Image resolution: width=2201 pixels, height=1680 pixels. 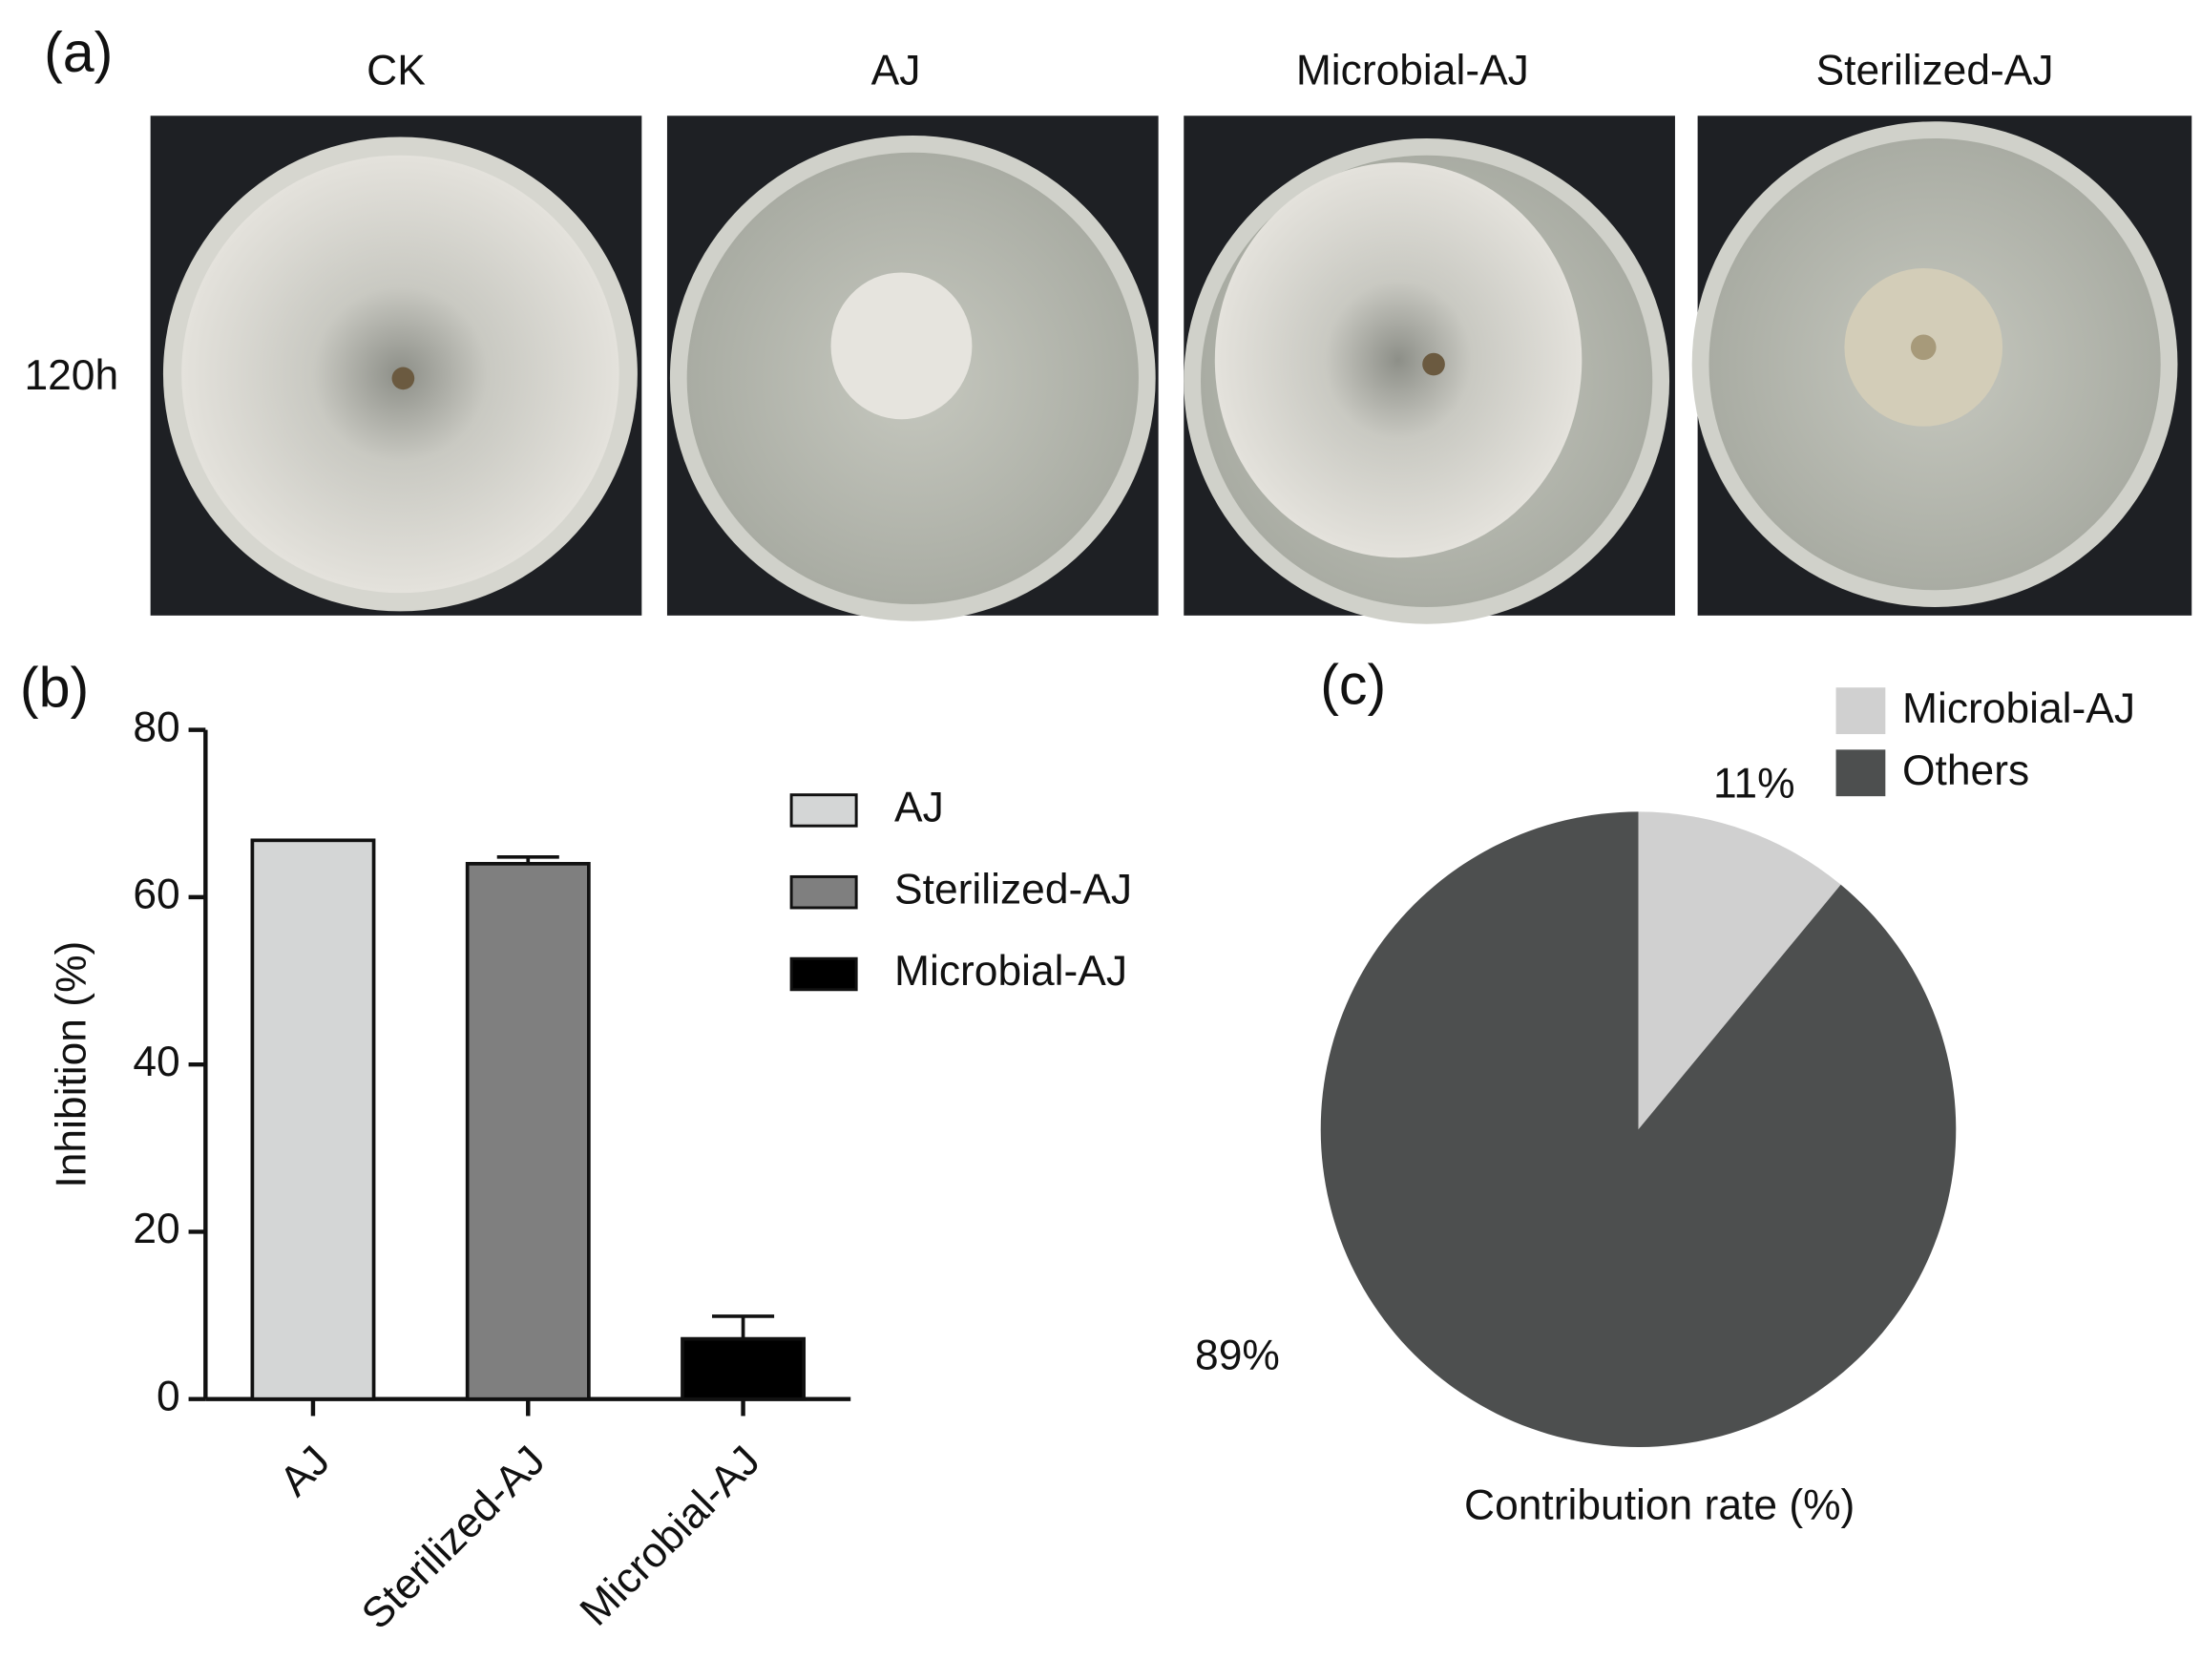 I want to click on x-axis-label: Contribution rate (%), so click(x=1659, y=1504).